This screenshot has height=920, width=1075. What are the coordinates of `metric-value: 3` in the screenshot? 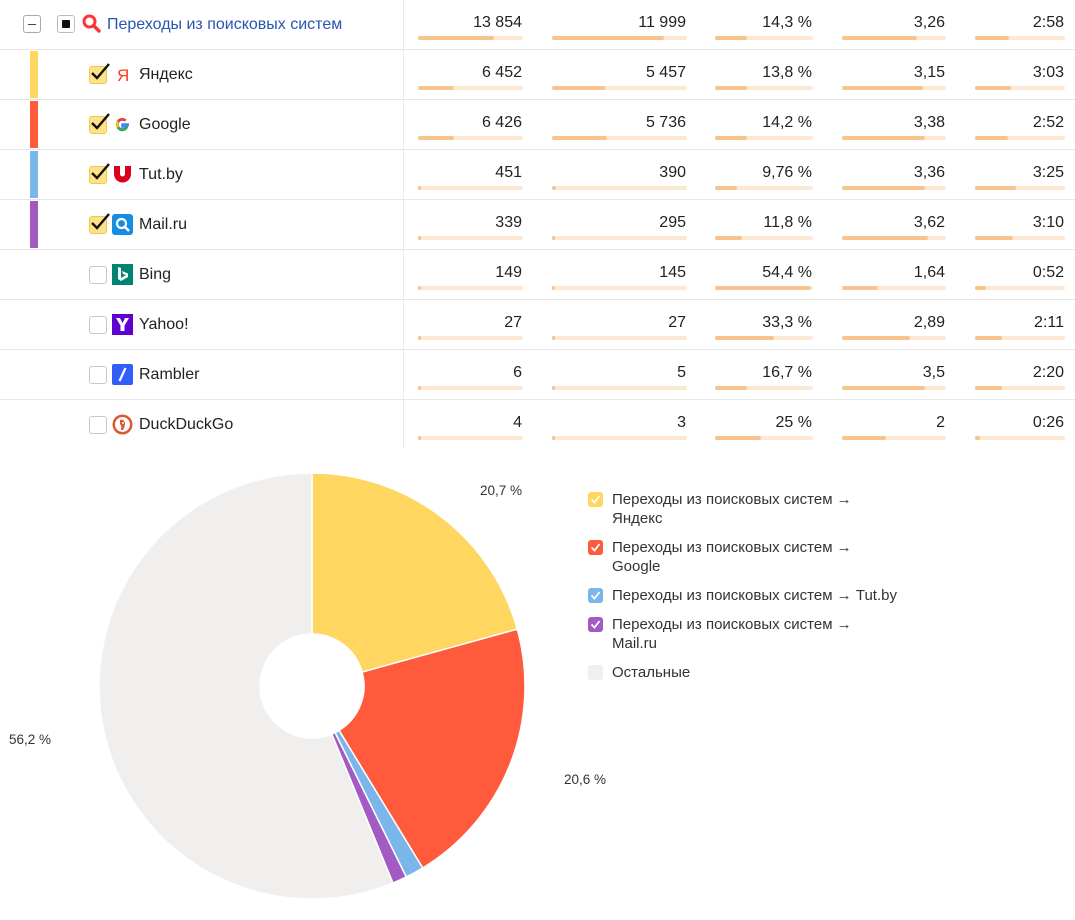 It's located at (681, 422).